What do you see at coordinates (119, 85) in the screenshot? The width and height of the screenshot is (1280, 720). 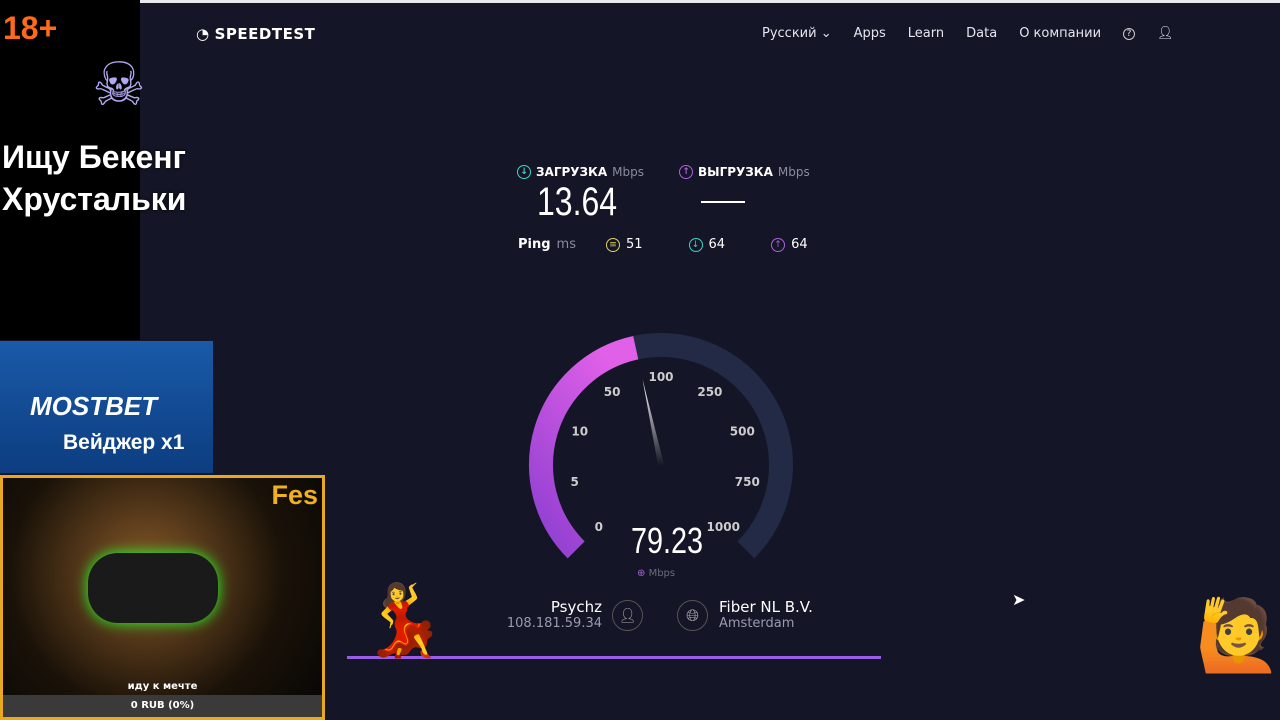 I see `skeleton-sticker: ☠` at bounding box center [119, 85].